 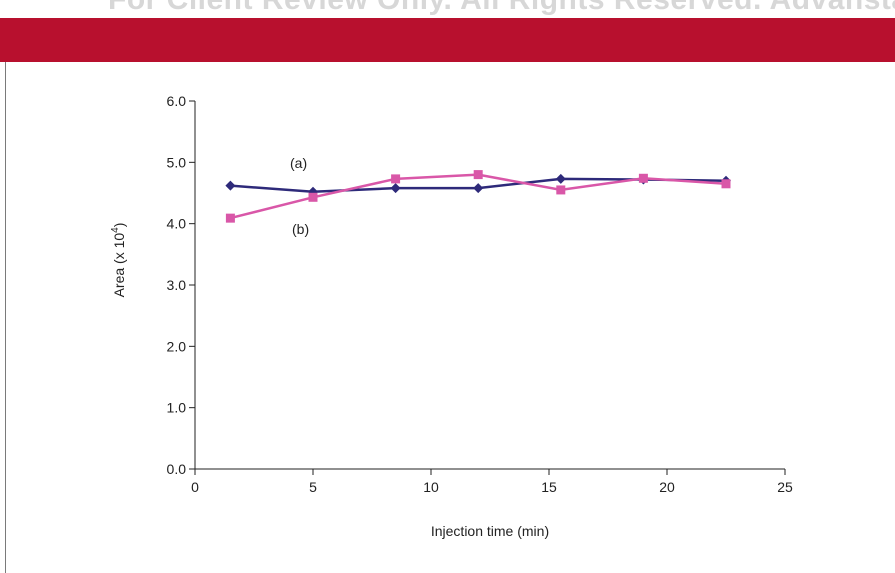 I want to click on y-tick-label: 0.0, so click(x=177, y=469).